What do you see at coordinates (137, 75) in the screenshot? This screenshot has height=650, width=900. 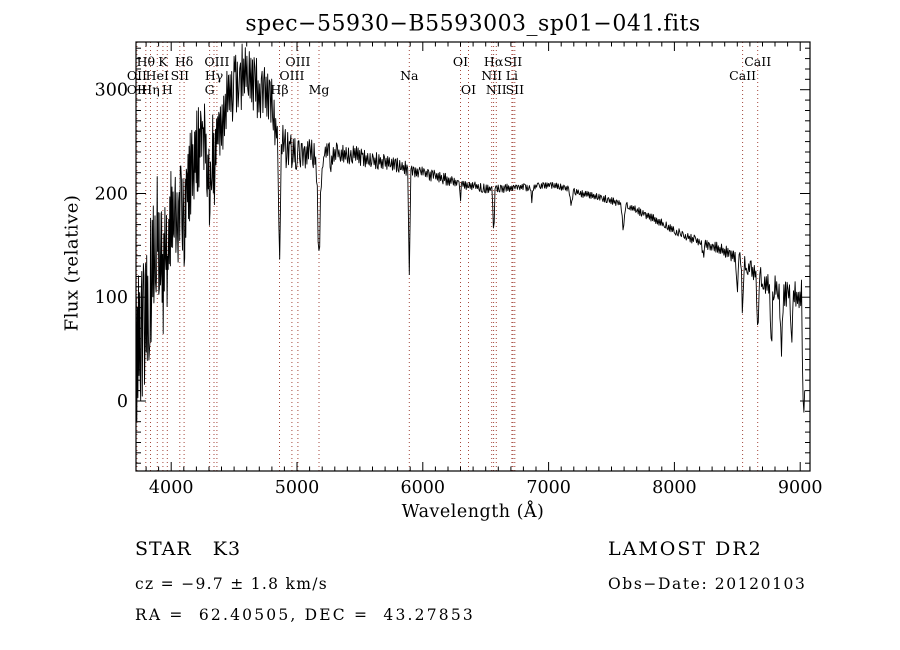 I see `line-label-OII: OII` at bounding box center [137, 75].